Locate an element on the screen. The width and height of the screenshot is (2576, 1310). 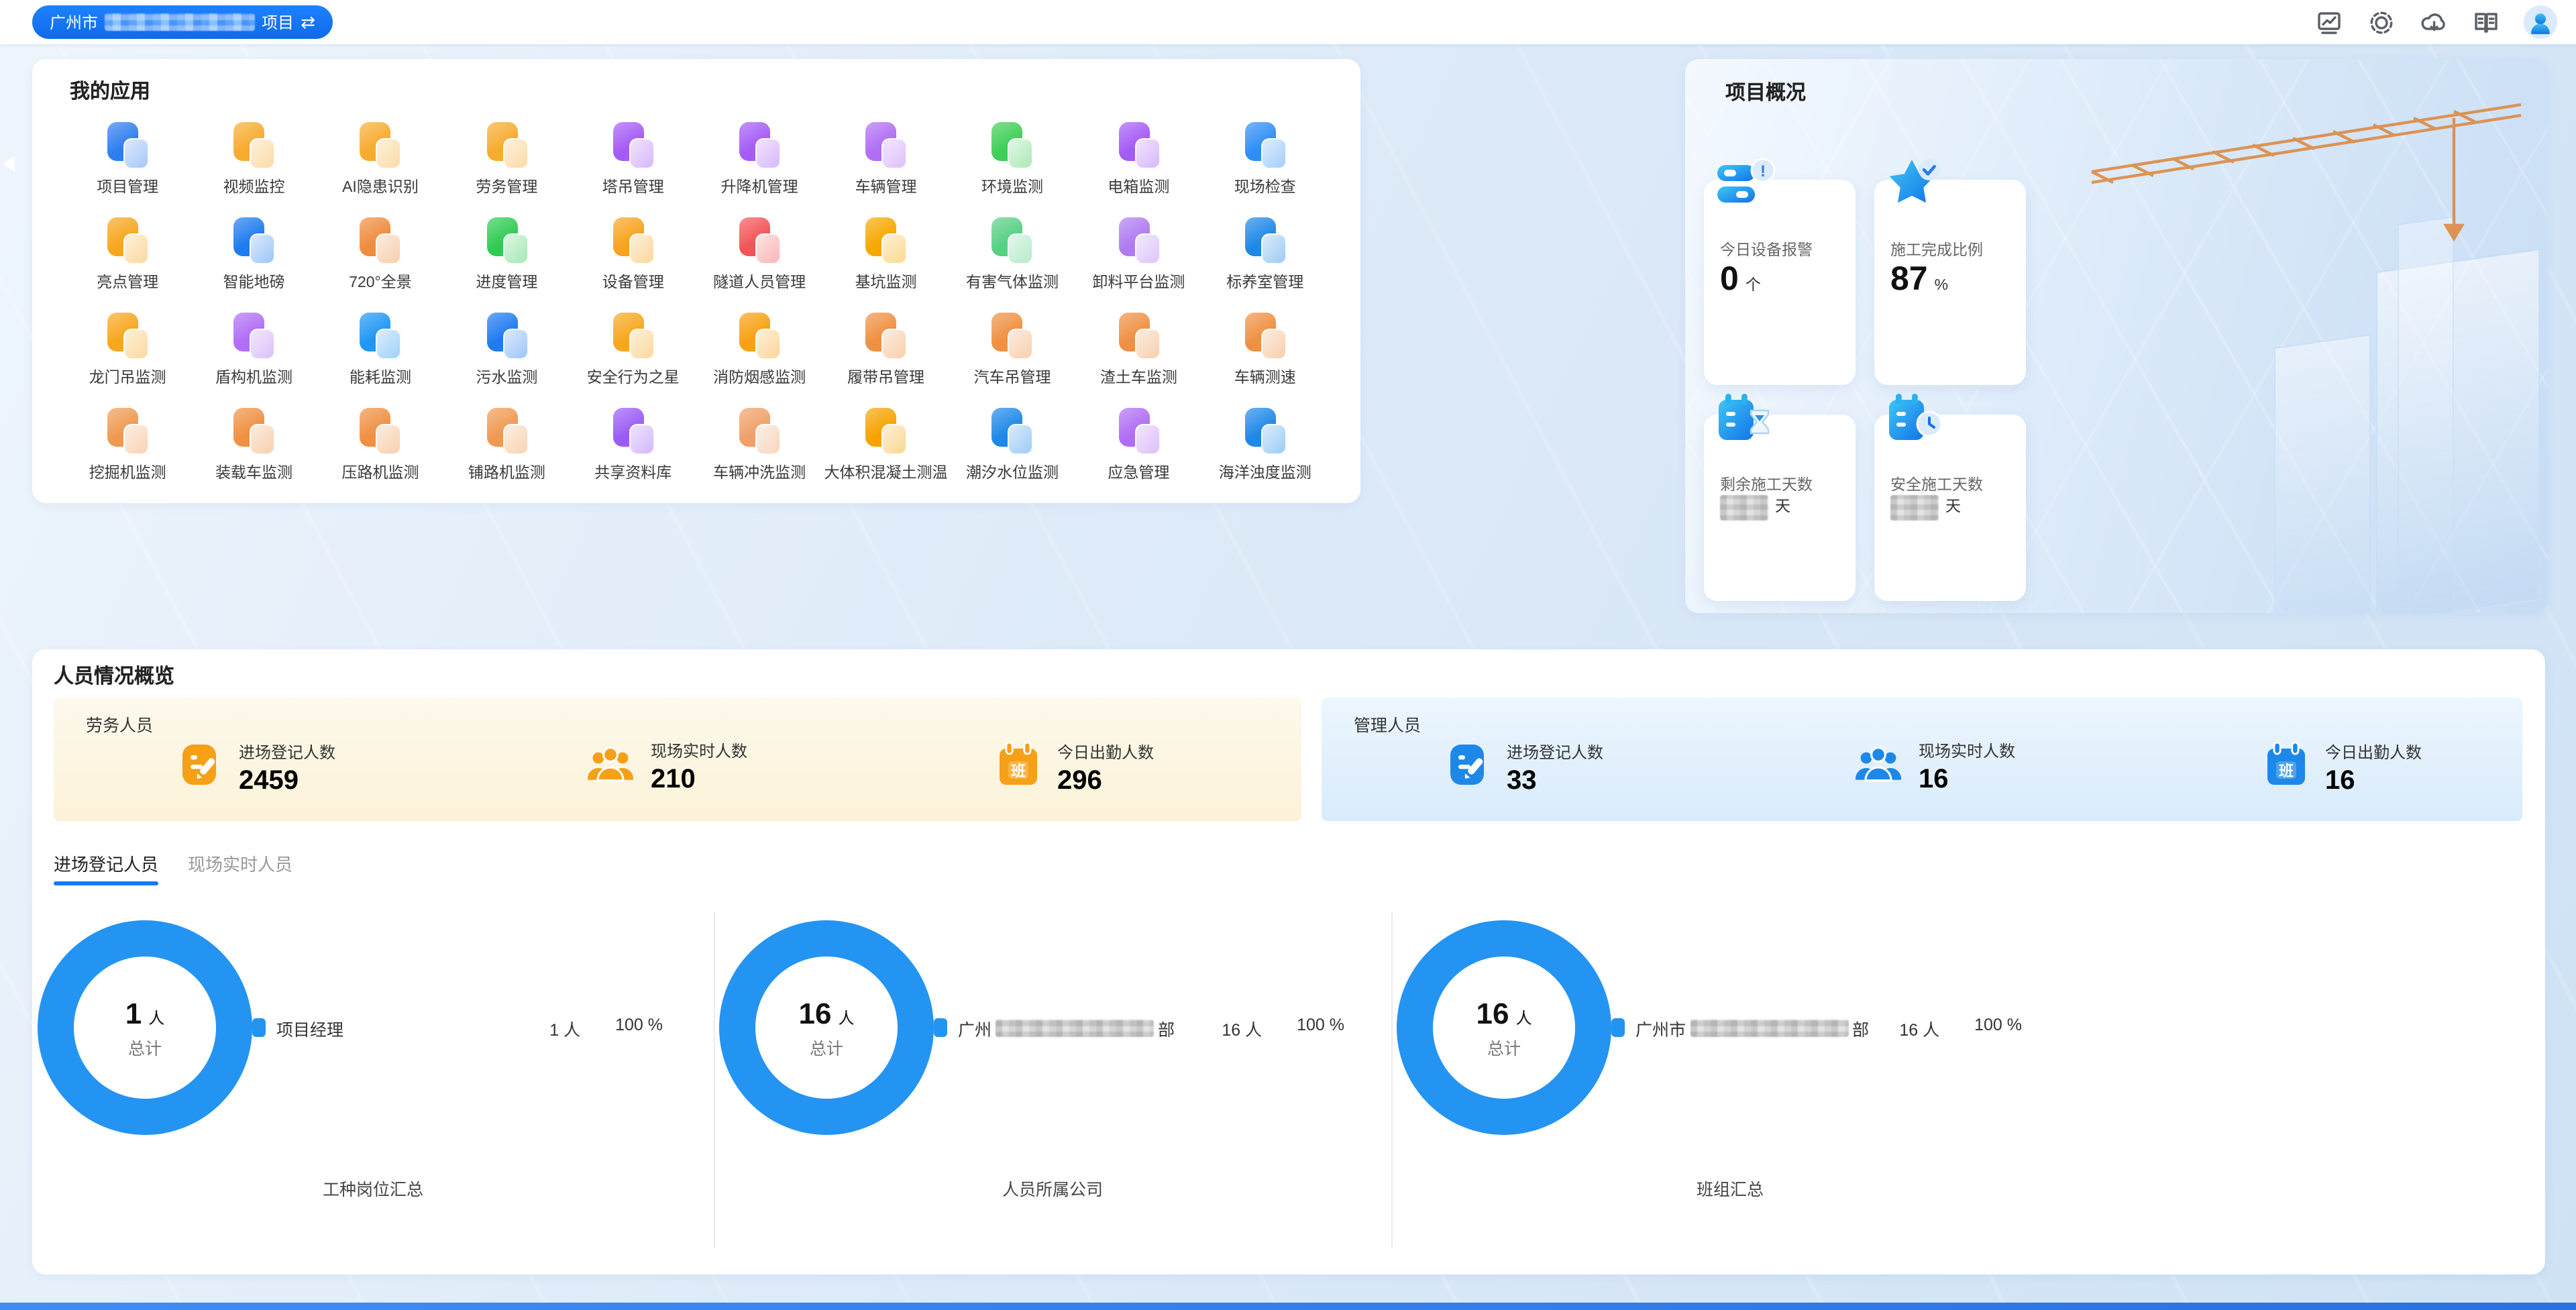
app-icon-海洋浊度监测 is located at coordinates (1265, 430).